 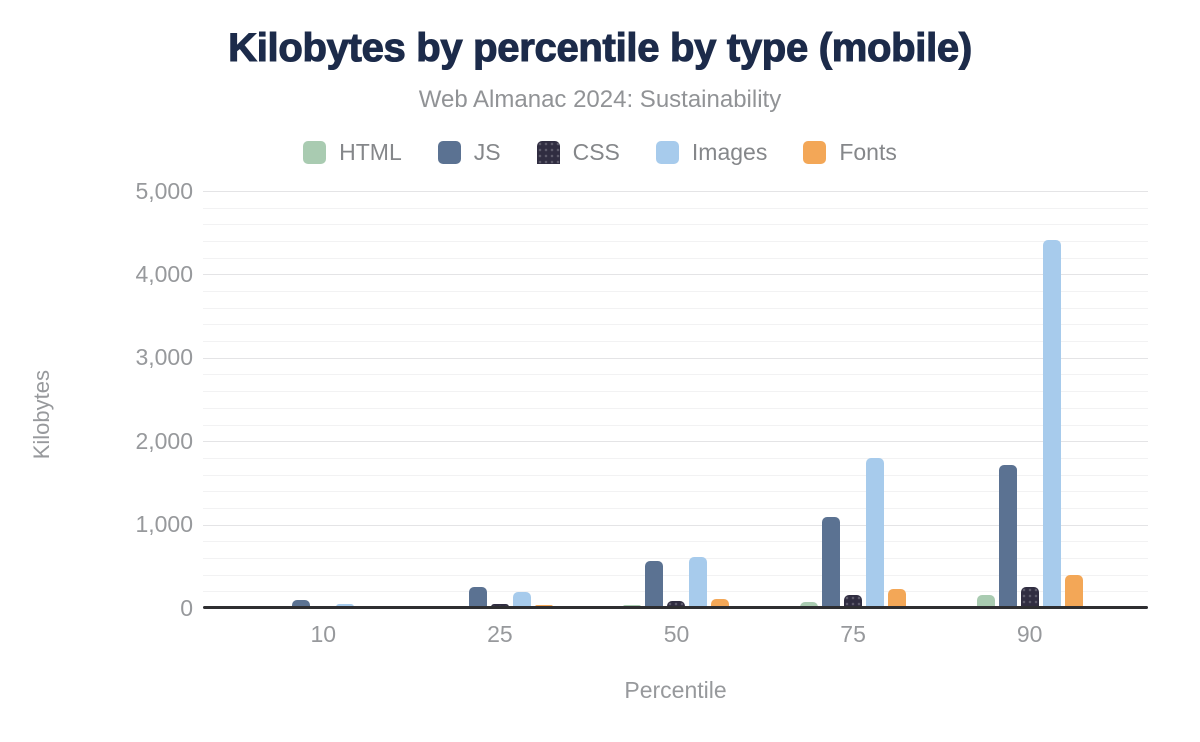 What do you see at coordinates (500, 634) in the screenshot?
I see `x-tick-label-25: 25` at bounding box center [500, 634].